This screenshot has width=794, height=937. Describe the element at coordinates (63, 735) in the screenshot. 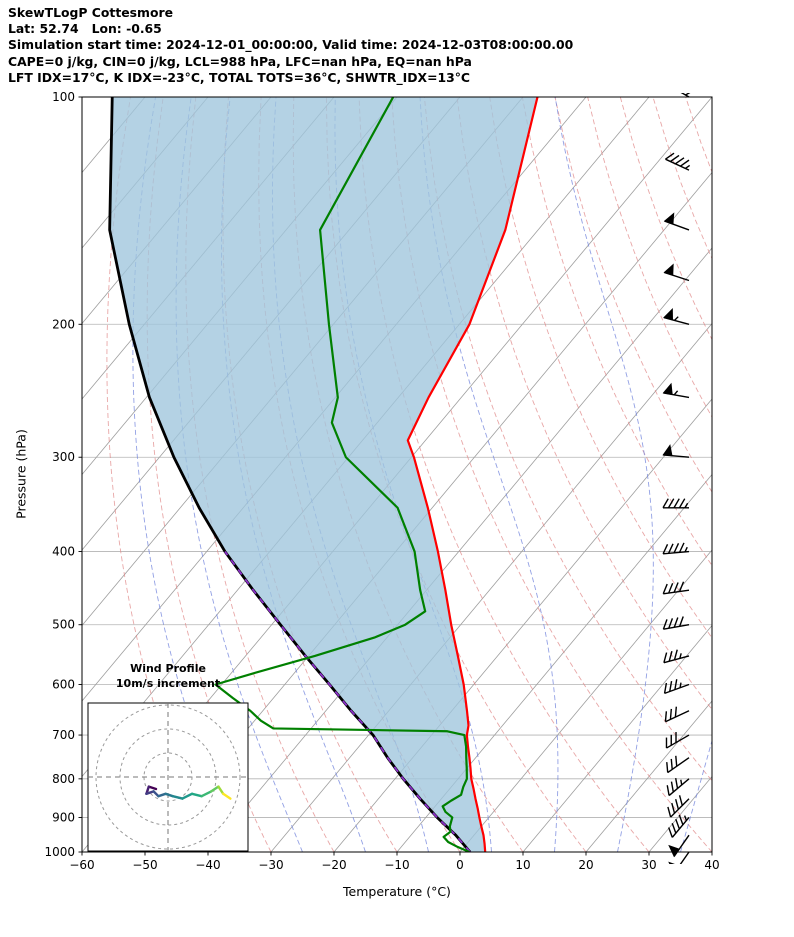

I see `y-tick-label: 700` at that location.